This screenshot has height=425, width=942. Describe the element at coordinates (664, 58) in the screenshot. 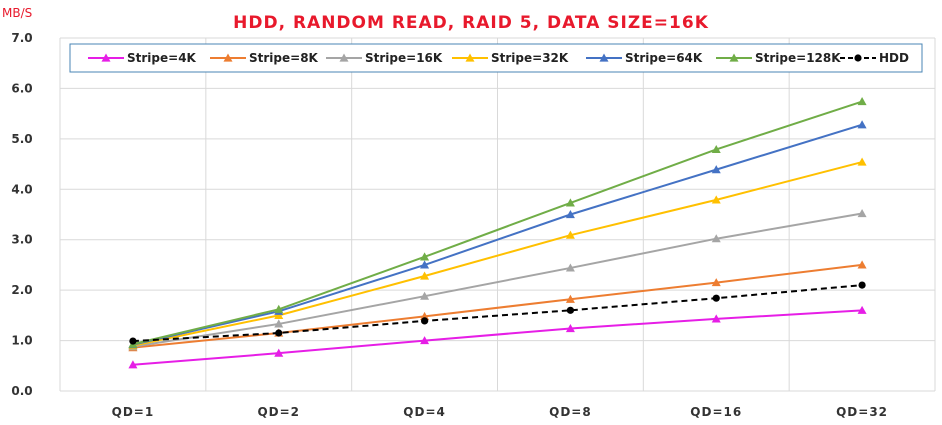

I see `legend-label: Stripe=64K` at that location.